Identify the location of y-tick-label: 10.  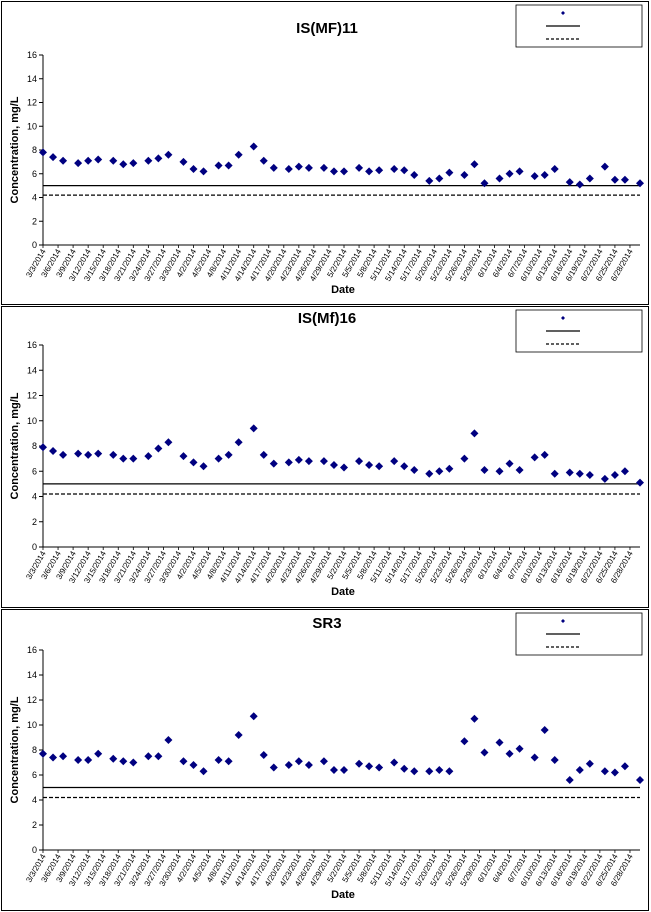
(32, 421).